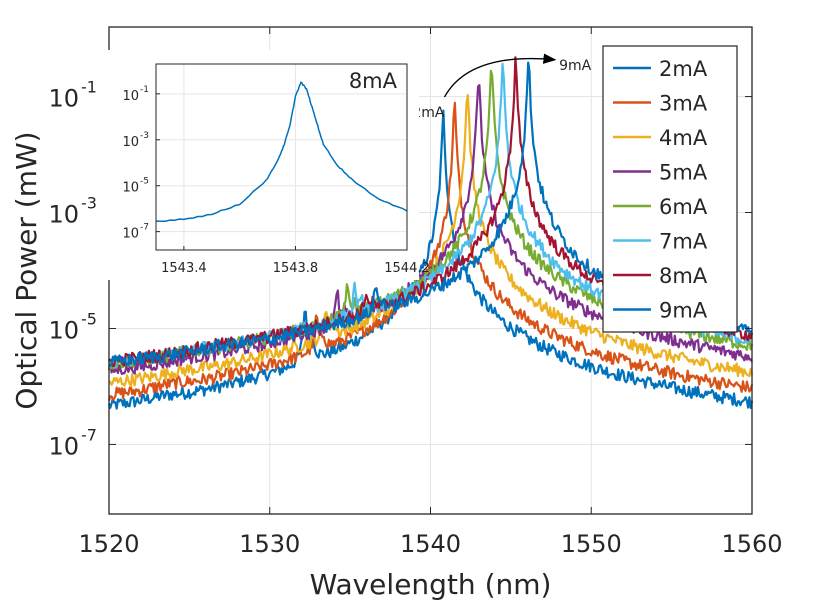 This screenshot has height=611, width=830. Describe the element at coordinates (269, 544) in the screenshot. I see `x-tick-label: 1530` at that location.